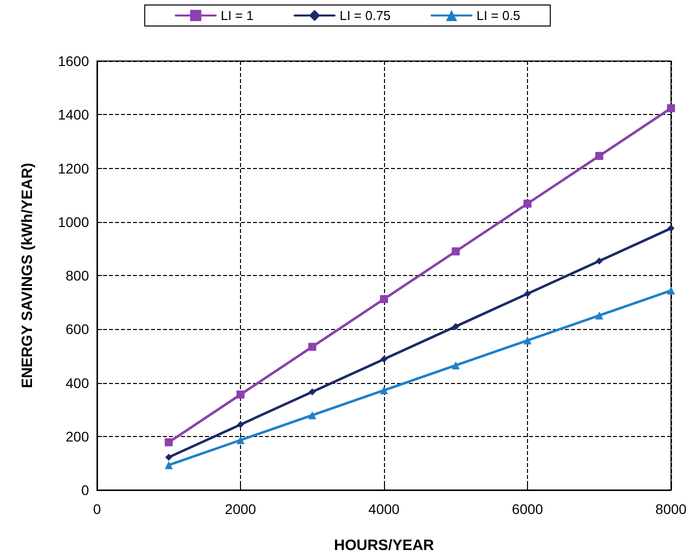  Describe the element at coordinates (85, 490) in the screenshot. I see `y-tick-label: 0` at that location.